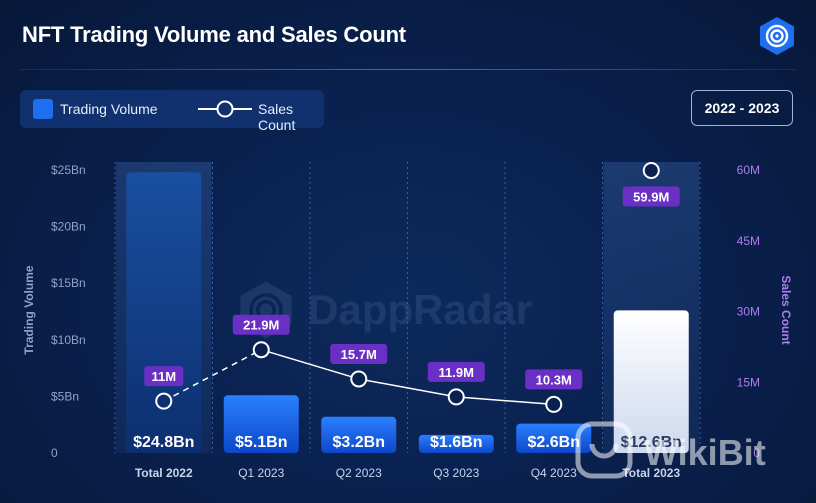 The image size is (816, 503). I want to click on wikibit-logo-icon, so click(604, 450).